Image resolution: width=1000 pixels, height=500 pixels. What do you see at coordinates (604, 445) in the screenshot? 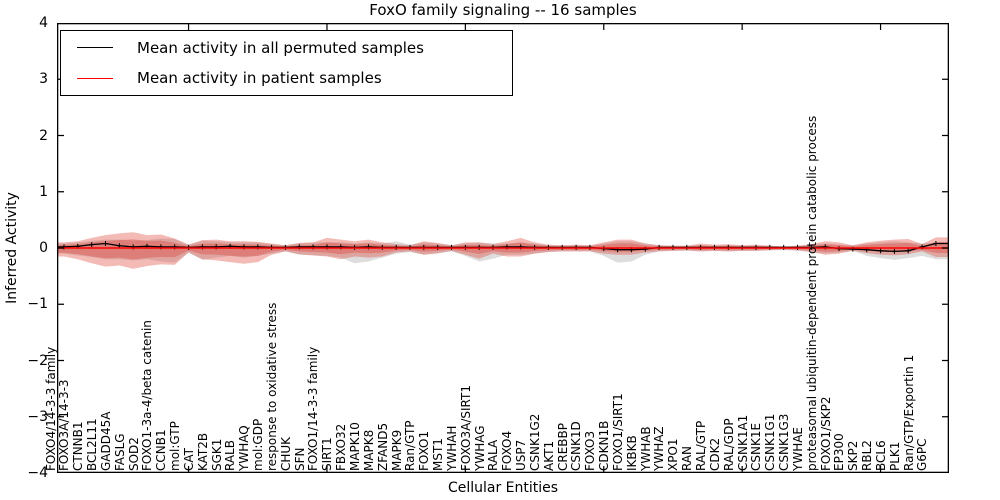
I see `x-category-label: CDKN1B` at bounding box center [604, 445].